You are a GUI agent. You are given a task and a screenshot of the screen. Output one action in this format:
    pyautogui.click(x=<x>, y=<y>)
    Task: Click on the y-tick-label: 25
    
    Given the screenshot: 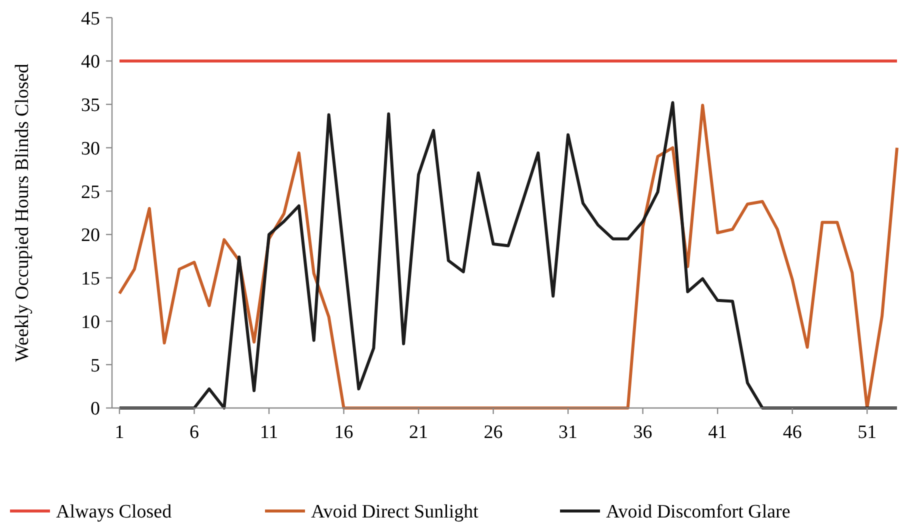 What is the action you would take?
    pyautogui.click(x=90, y=192)
    